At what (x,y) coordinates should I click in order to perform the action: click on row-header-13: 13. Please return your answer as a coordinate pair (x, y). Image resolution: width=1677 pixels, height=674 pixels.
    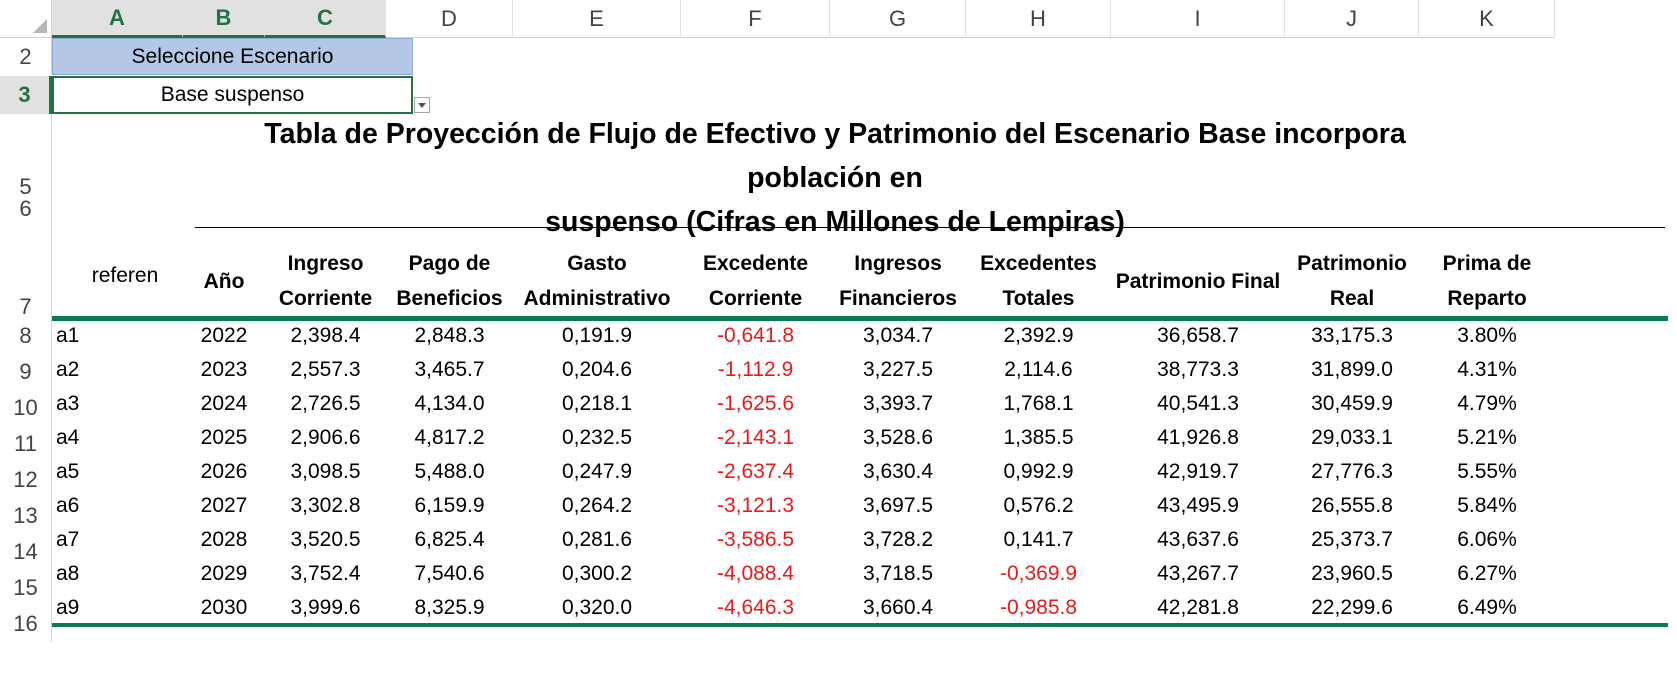
    Looking at the image, I should click on (26, 516).